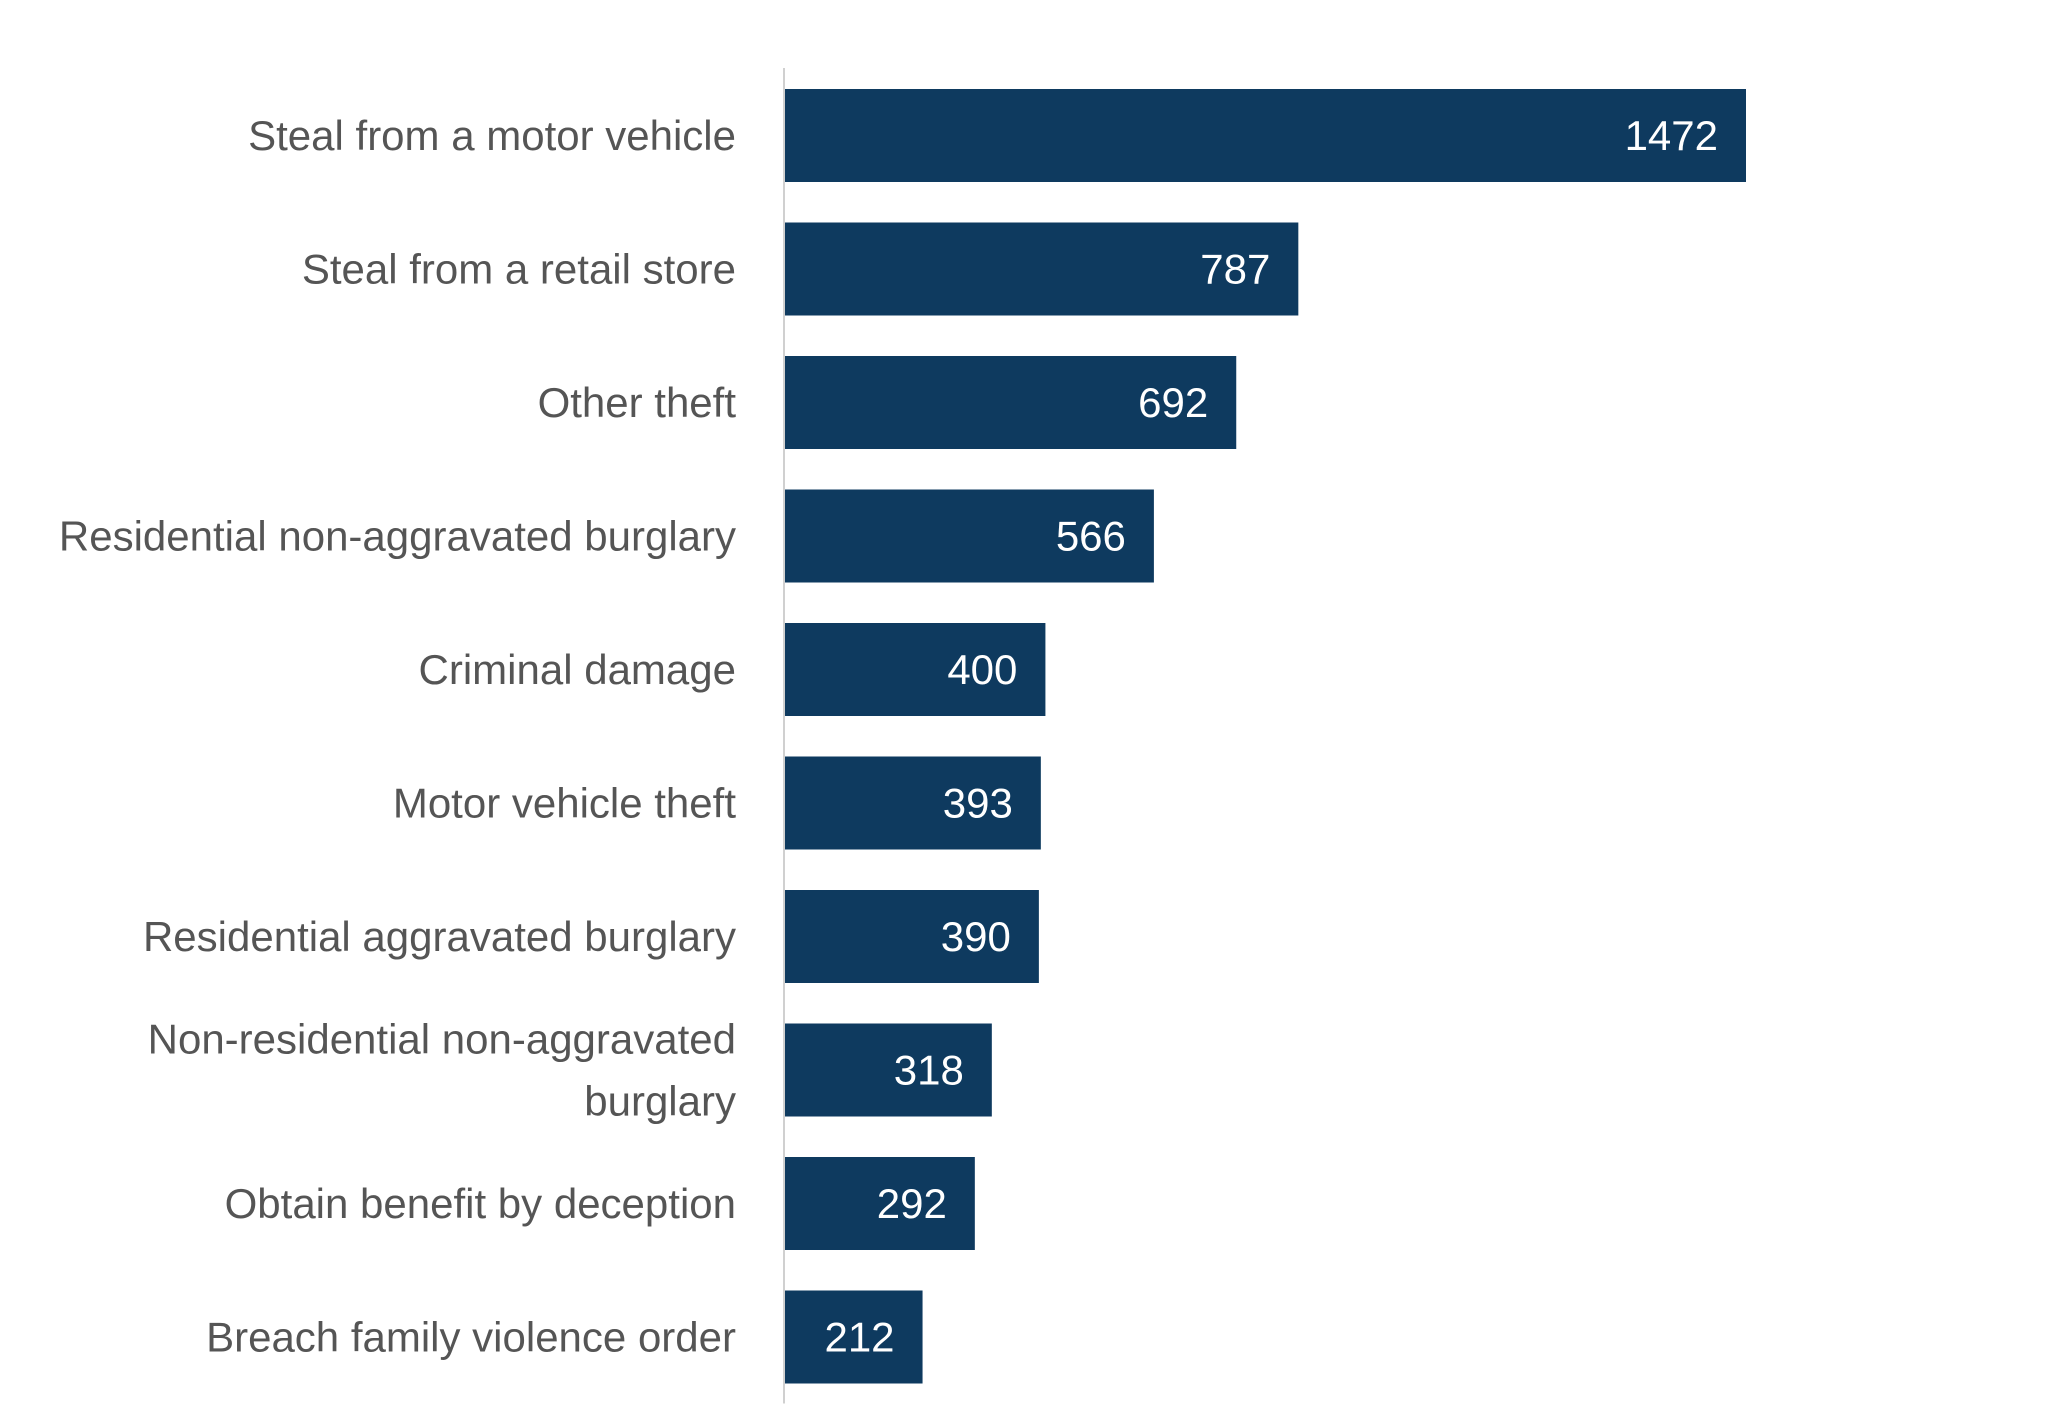  I want to click on data-label: 292, so click(912, 1203).